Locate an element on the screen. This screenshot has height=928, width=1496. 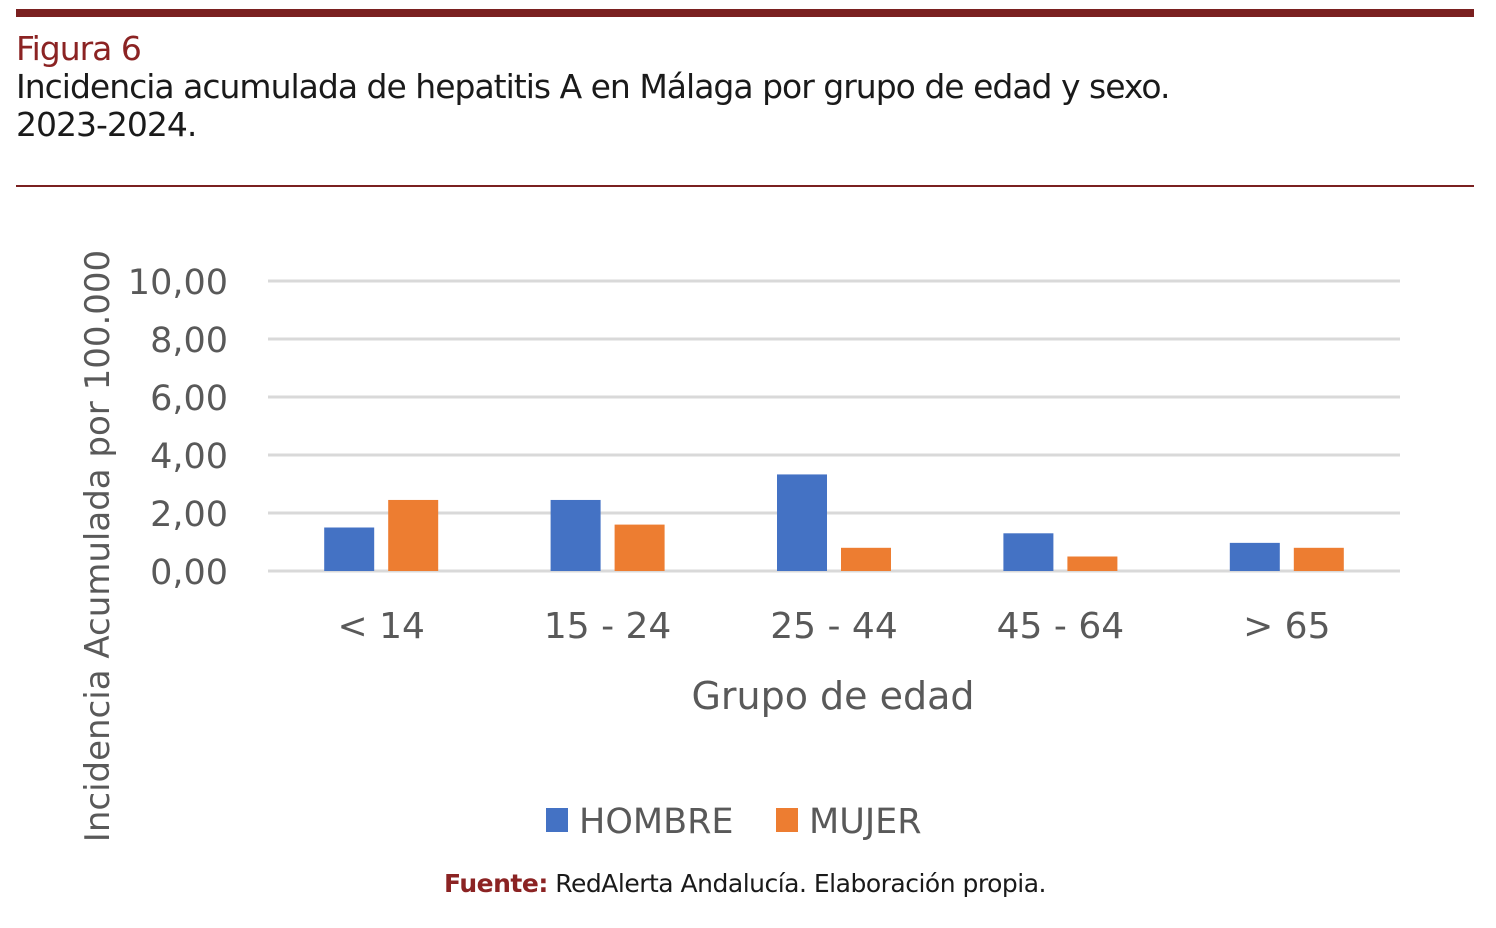
y-tick-label: 4,00 is located at coordinates (189, 457).